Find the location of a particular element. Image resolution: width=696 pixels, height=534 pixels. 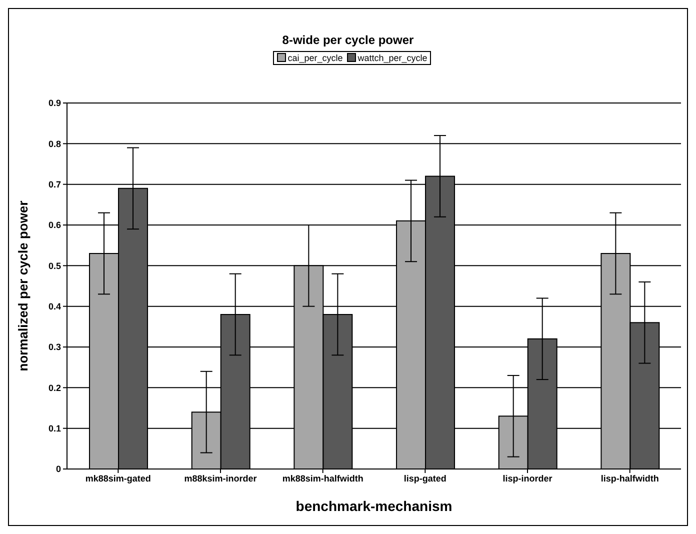

y-tick-label: 0.6 is located at coordinates (54, 225).